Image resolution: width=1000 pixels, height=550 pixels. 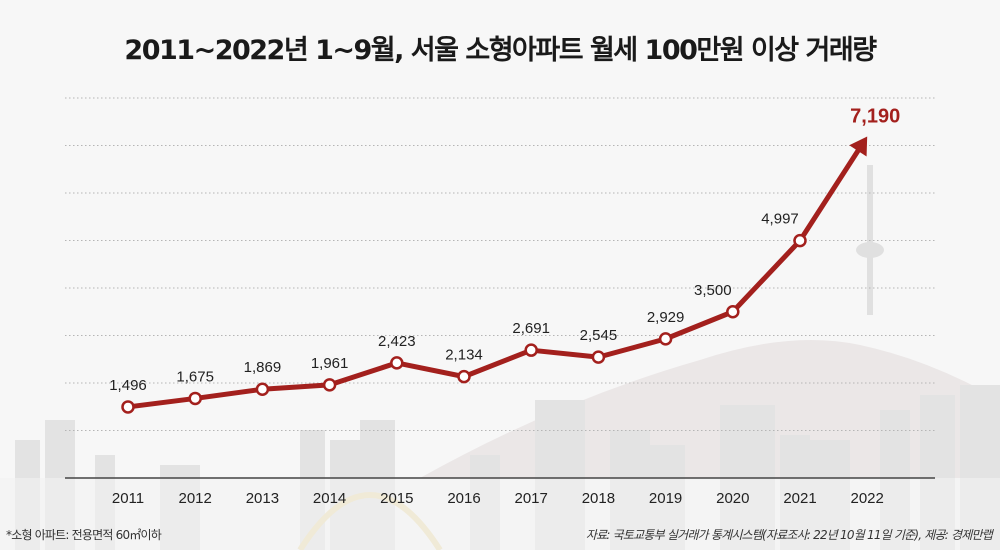 I want to click on x-tick-label: 2017, so click(x=531, y=498).